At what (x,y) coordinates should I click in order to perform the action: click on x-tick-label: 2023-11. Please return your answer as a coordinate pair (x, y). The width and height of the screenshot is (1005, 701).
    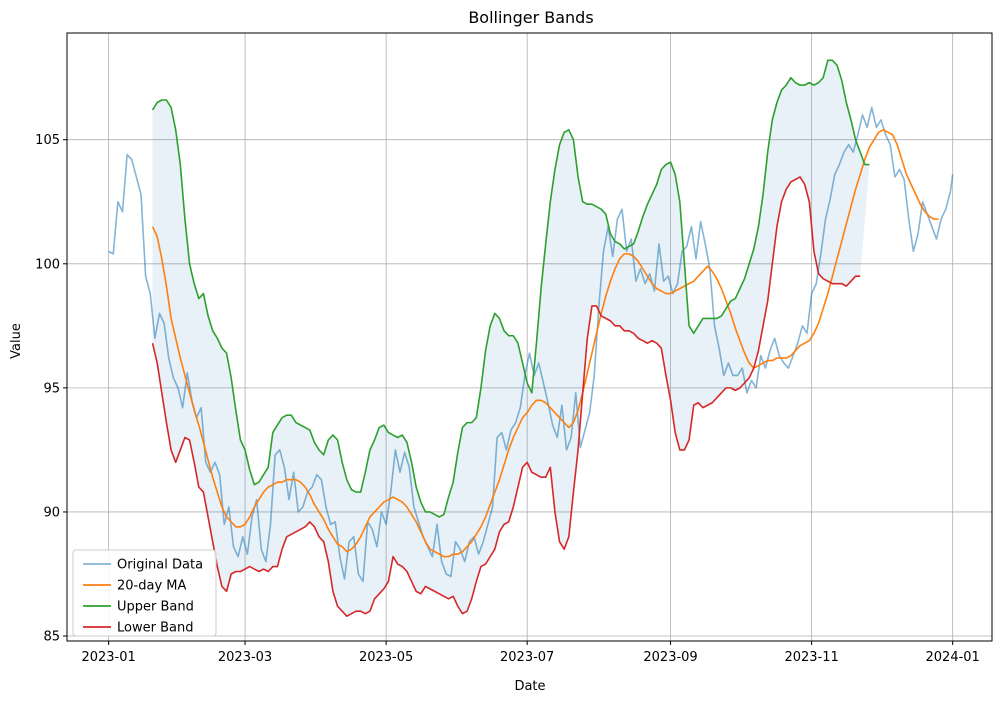
    Looking at the image, I should click on (811, 657).